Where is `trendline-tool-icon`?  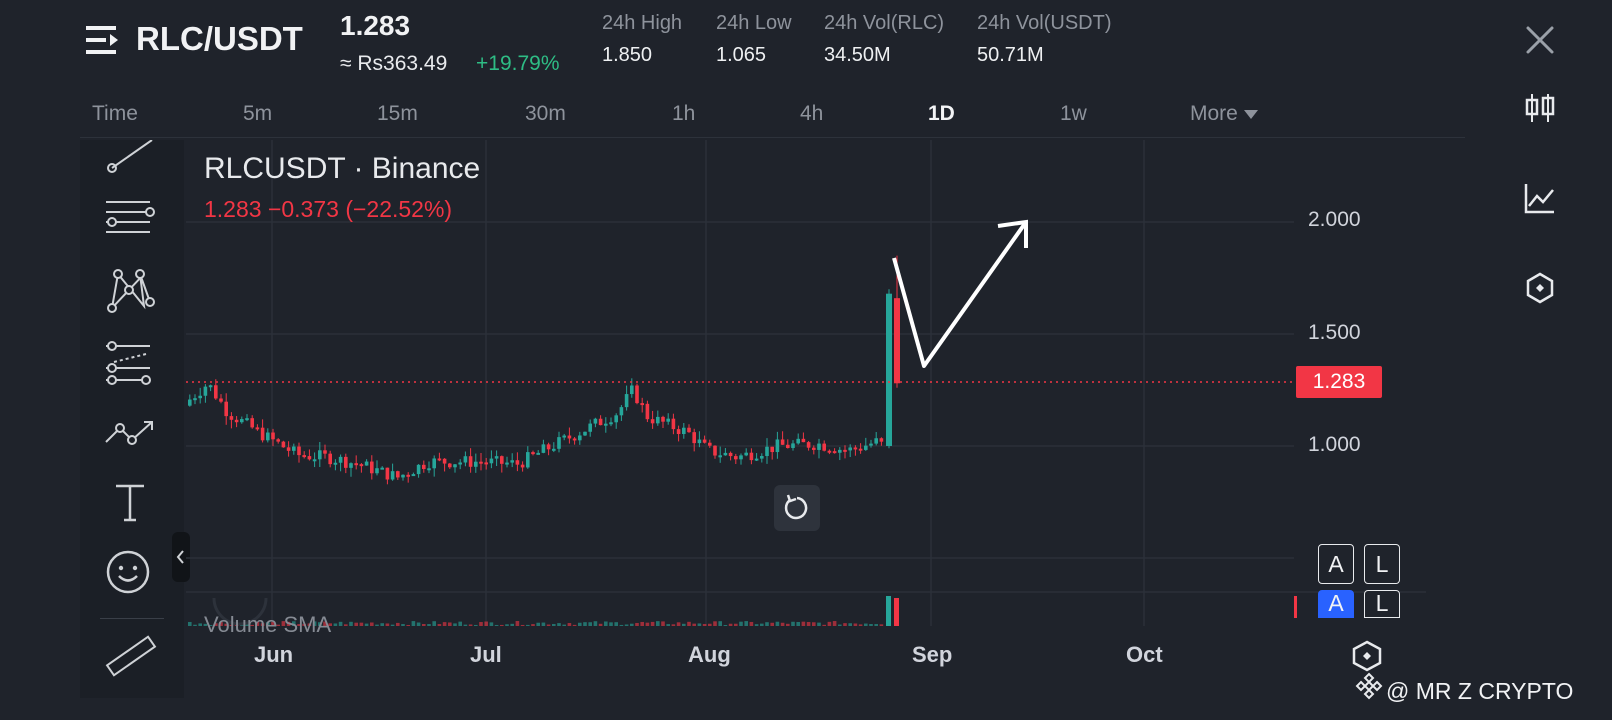 trendline-tool-icon is located at coordinates (132, 167).